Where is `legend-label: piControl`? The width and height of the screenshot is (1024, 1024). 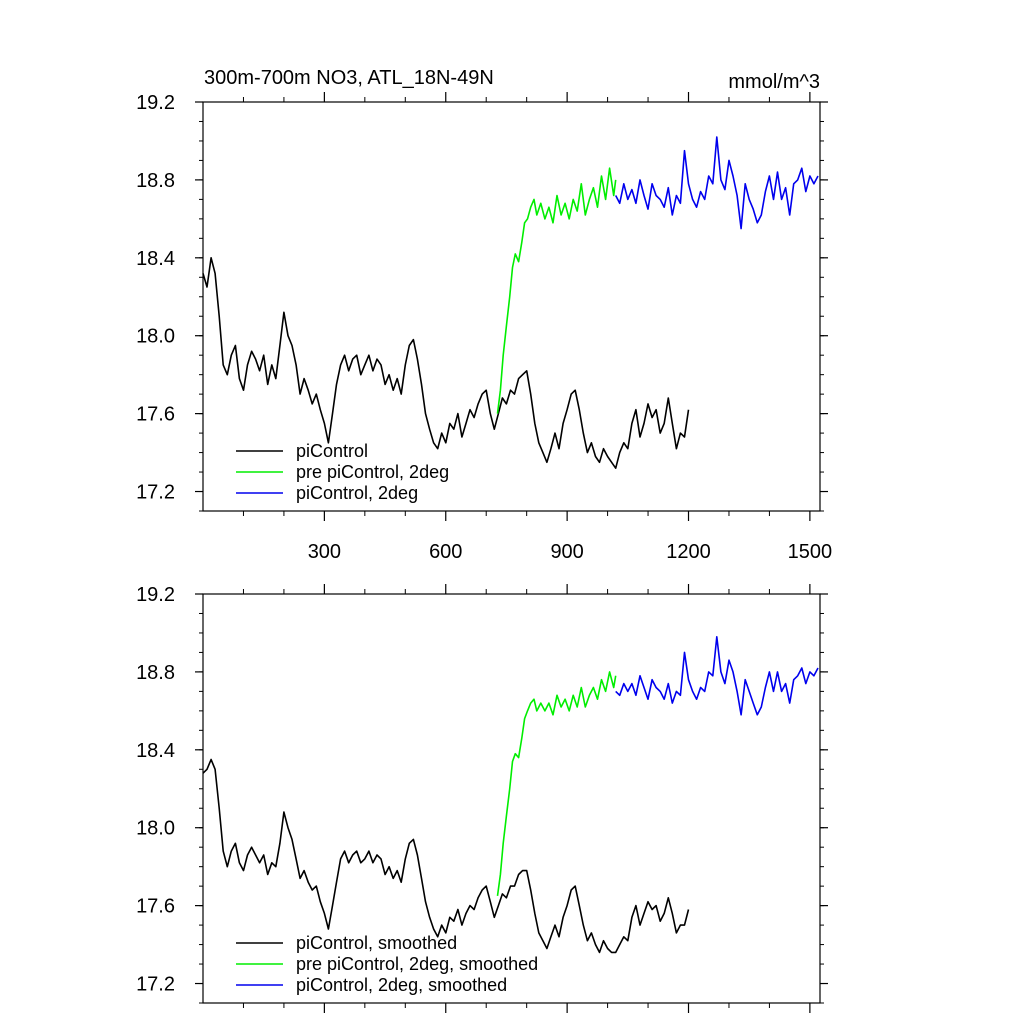 legend-label: piControl is located at coordinates (332, 451).